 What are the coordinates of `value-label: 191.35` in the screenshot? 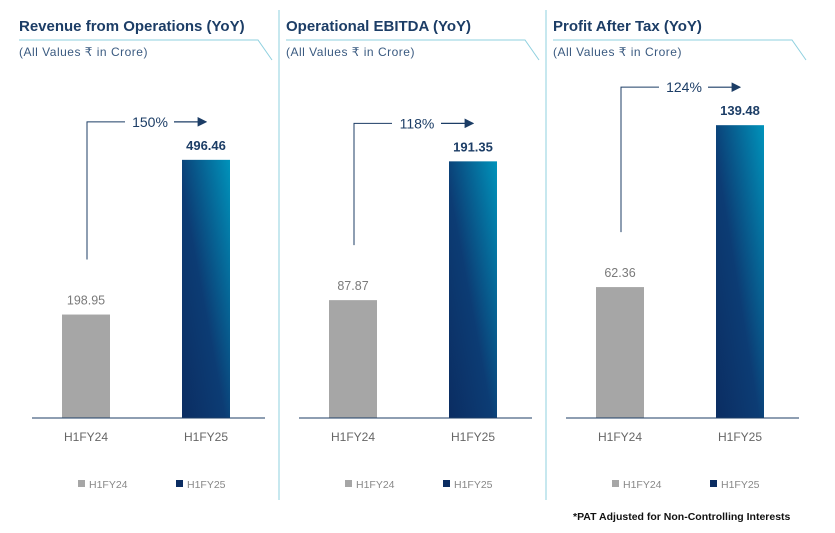 It's located at (473, 146).